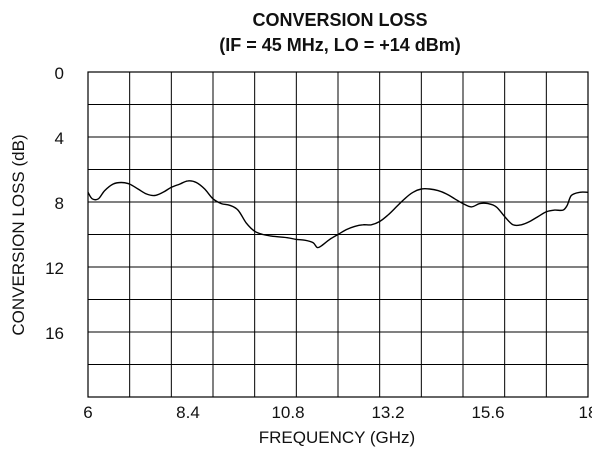  I want to click on y-tick-label: 16, so click(54, 333).